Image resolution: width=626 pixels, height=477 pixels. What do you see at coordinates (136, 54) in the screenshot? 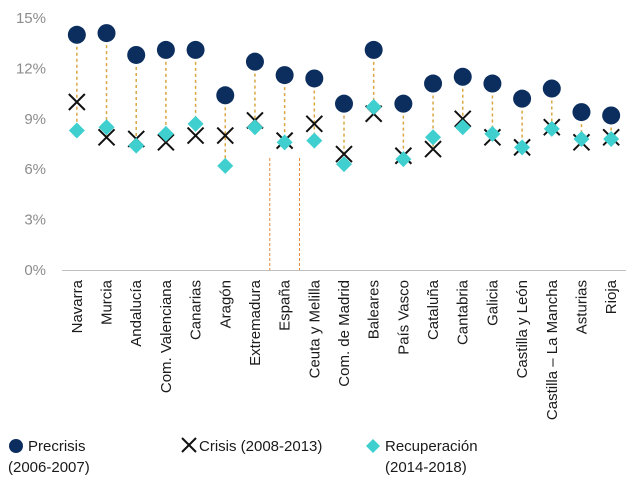
I see `precrisis-point-andalucia` at bounding box center [136, 54].